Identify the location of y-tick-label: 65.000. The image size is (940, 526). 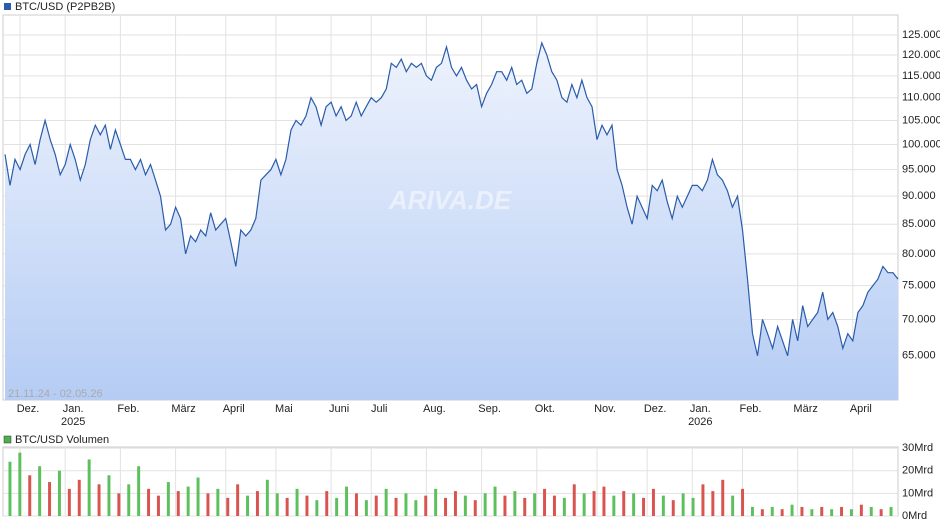
(919, 356).